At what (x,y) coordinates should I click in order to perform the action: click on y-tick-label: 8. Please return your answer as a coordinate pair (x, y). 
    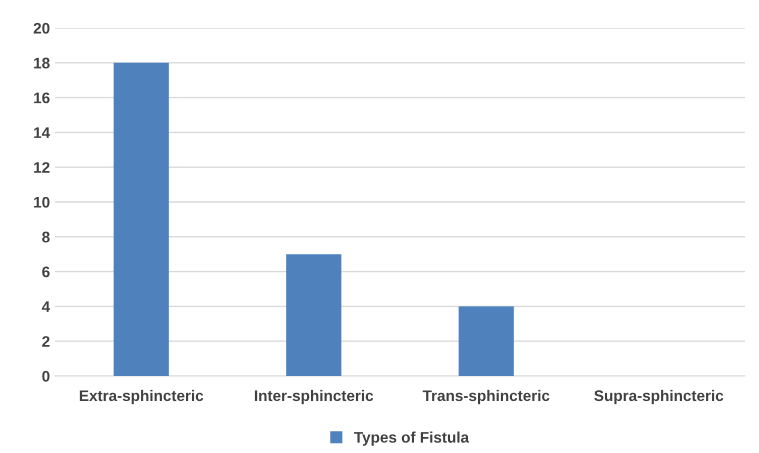
    Looking at the image, I should click on (46, 237).